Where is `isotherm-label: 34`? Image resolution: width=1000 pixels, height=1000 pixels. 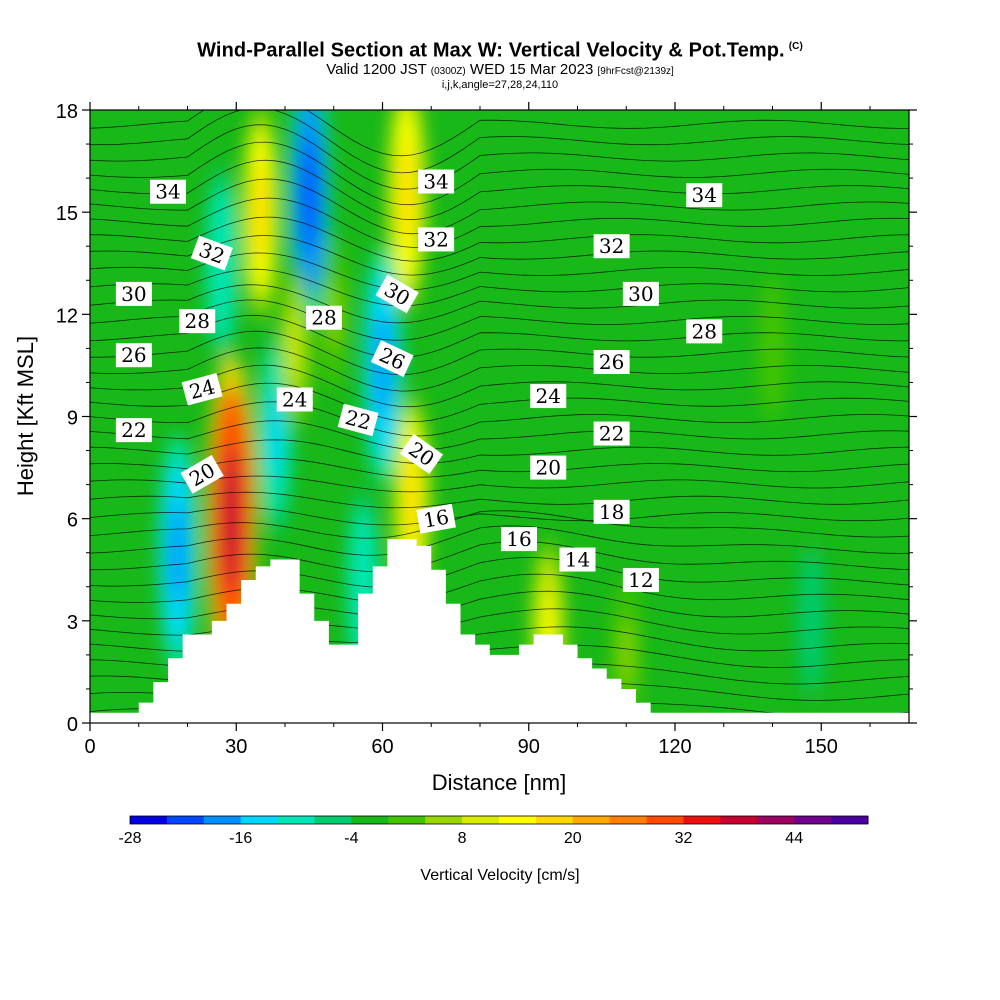 isotherm-label: 34 is located at coordinates (704, 195).